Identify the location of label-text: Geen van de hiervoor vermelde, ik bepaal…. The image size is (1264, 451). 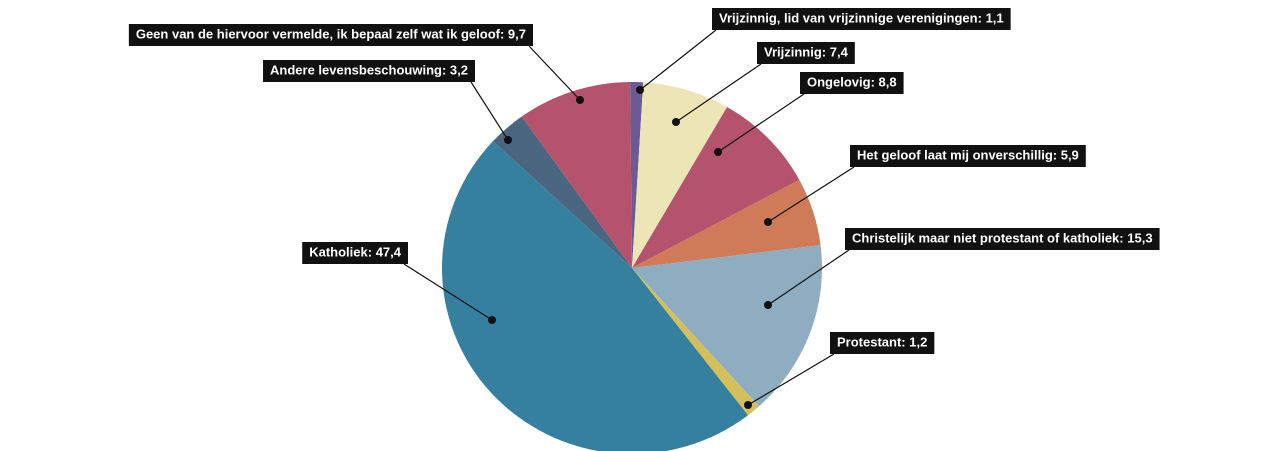
(331, 34).